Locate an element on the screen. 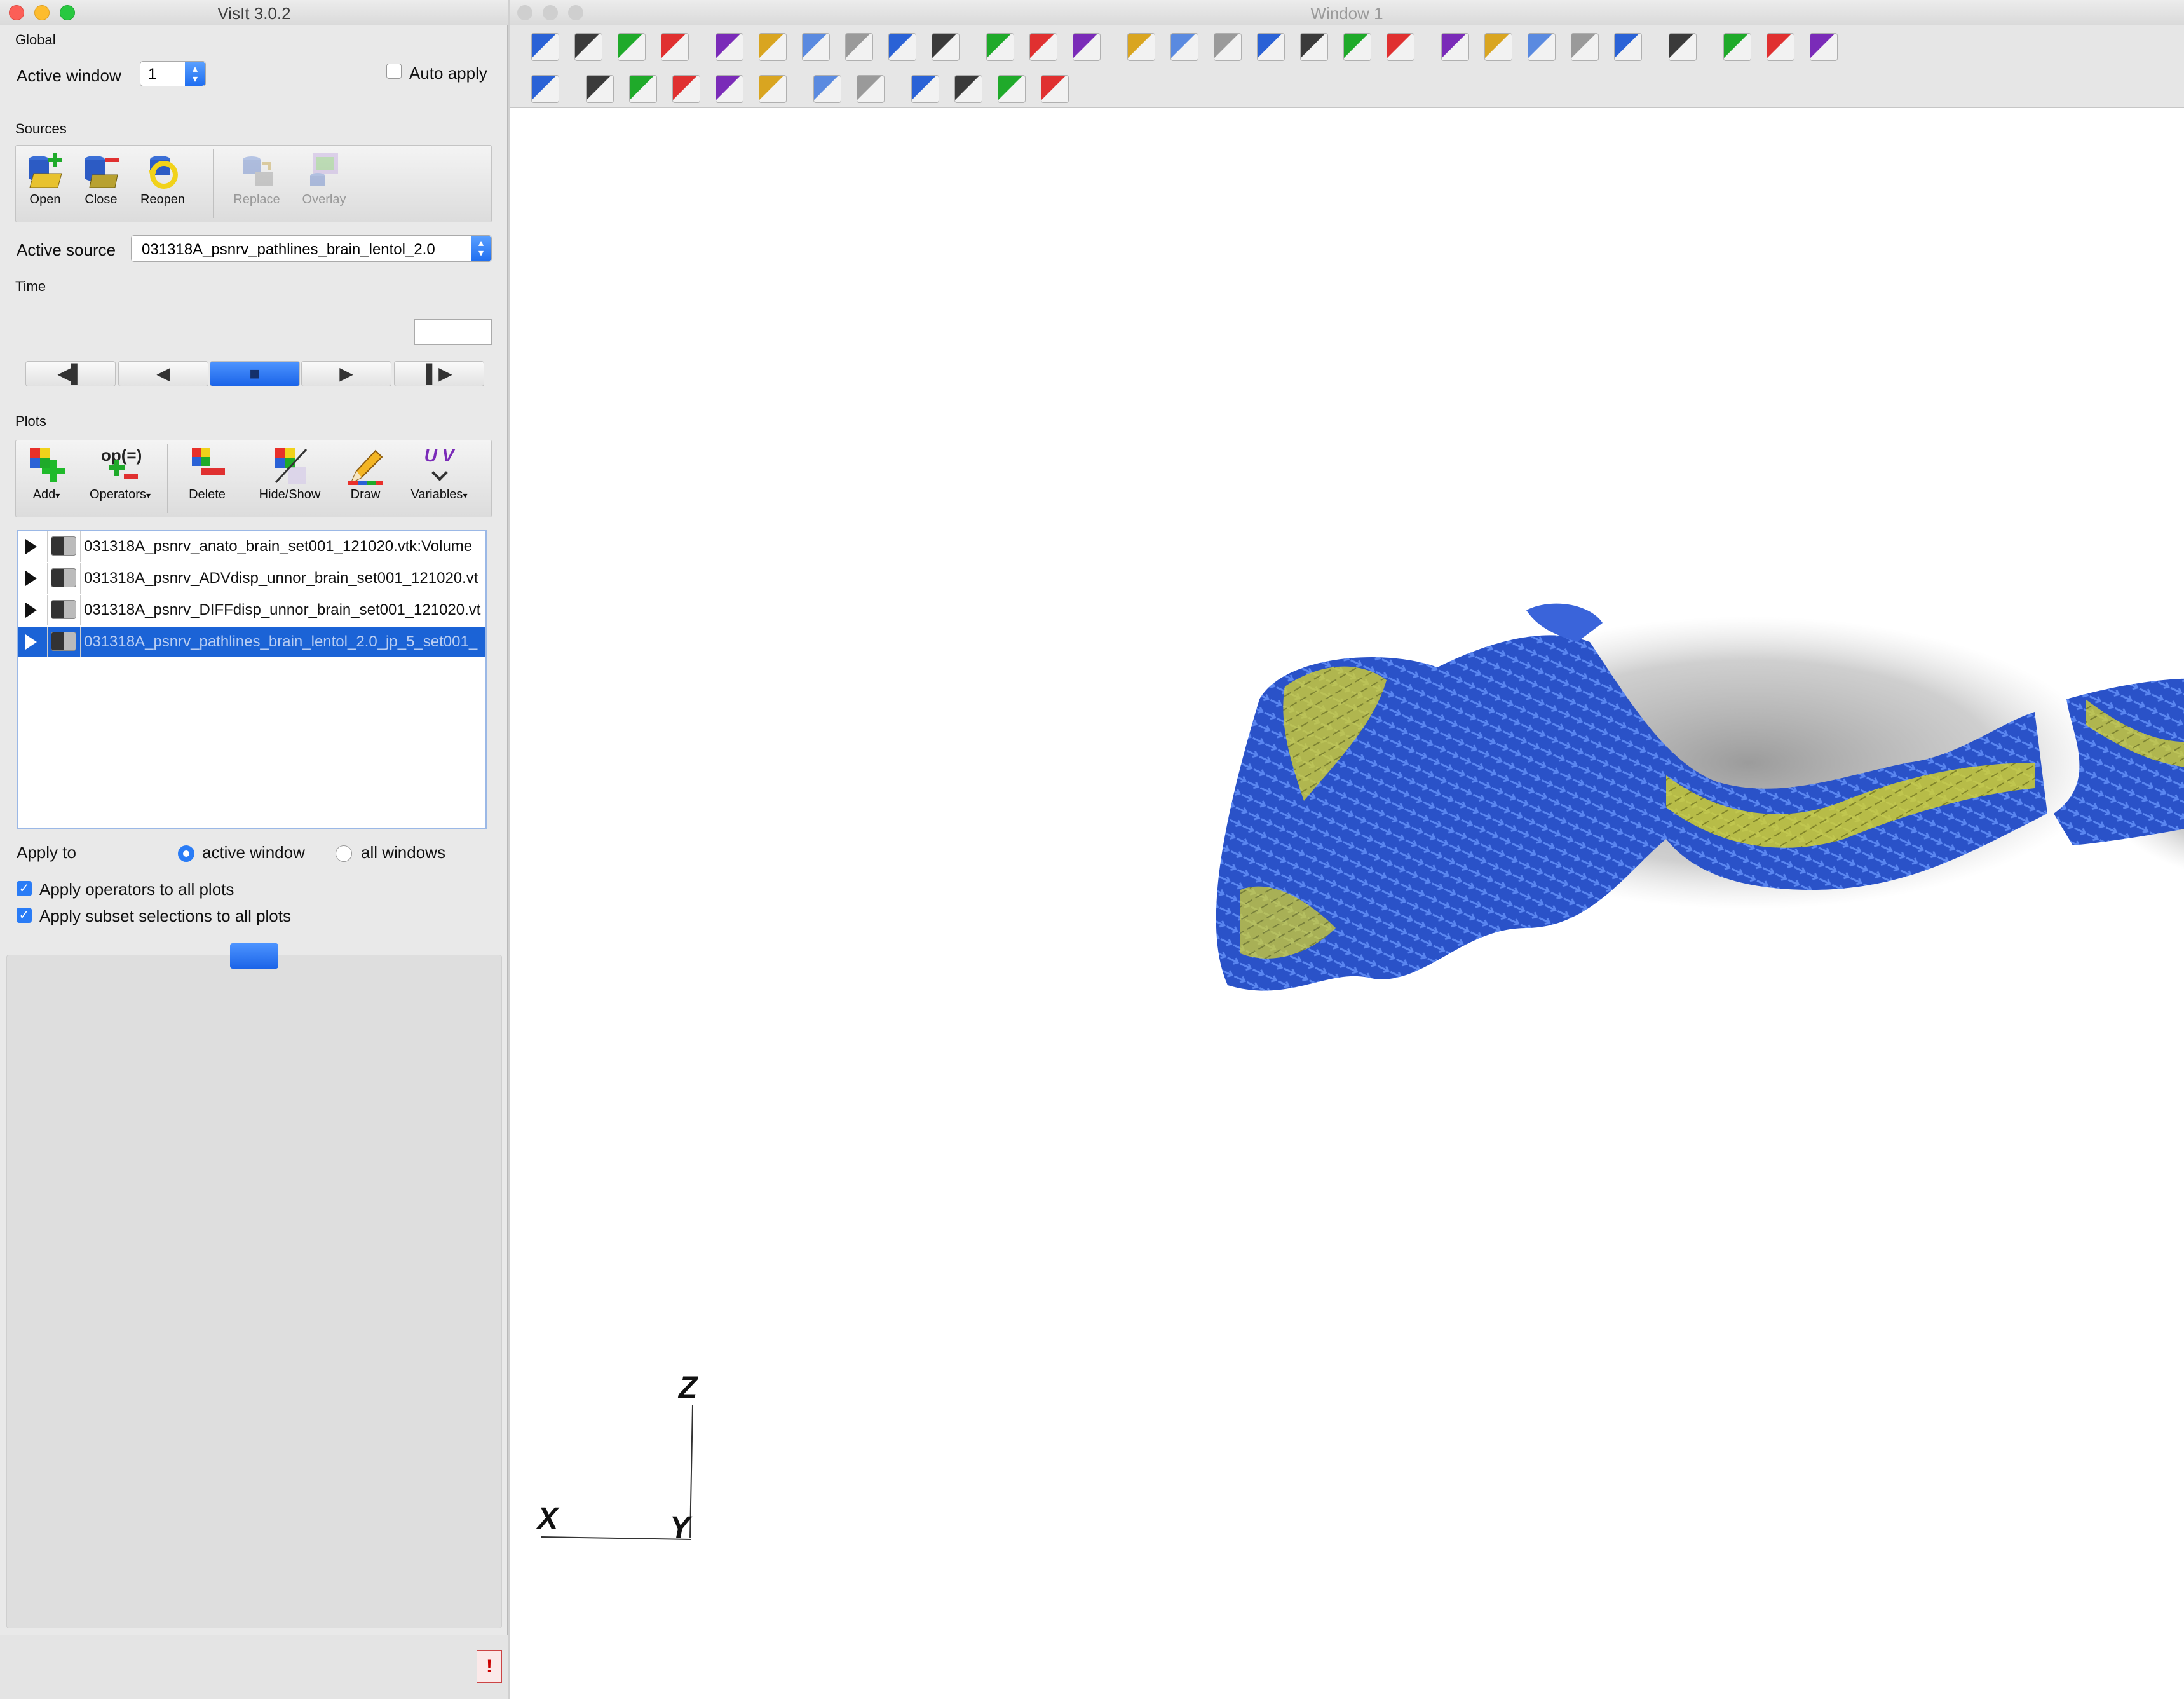 The image size is (2184, 1699). lineout-icon is located at coordinates (827, 89).